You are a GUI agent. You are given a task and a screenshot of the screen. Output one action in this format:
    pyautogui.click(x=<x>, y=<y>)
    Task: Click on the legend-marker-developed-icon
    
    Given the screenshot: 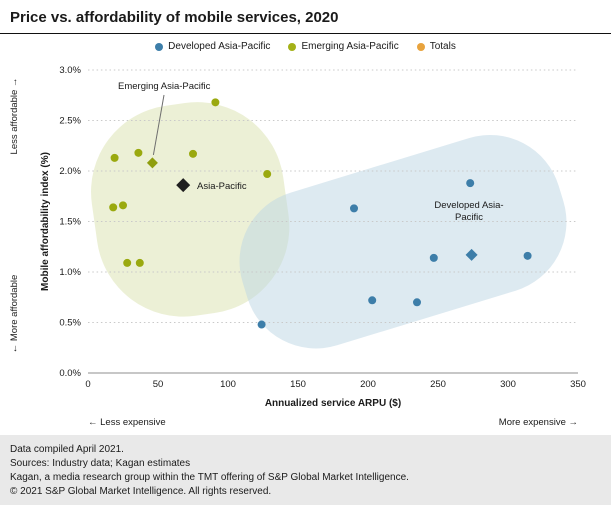 What is the action you would take?
    pyautogui.click(x=159, y=46)
    